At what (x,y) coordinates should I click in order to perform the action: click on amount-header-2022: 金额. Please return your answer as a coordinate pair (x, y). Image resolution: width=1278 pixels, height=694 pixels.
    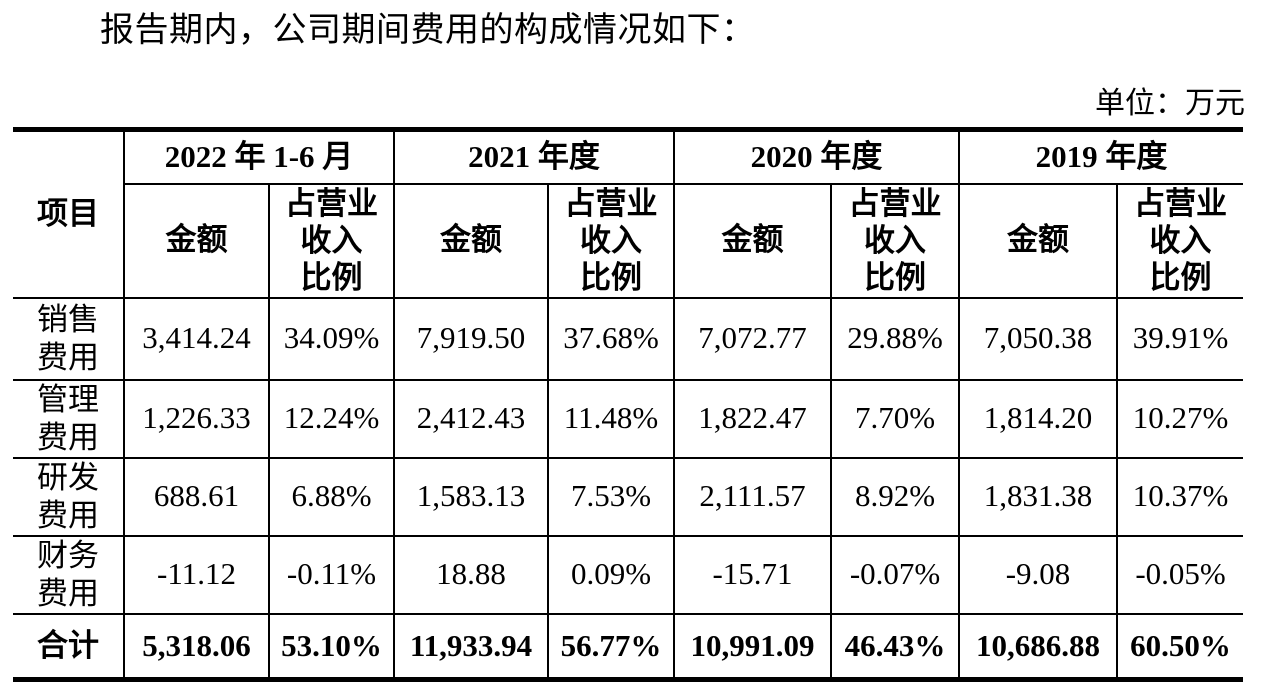
    Looking at the image, I should click on (197, 241).